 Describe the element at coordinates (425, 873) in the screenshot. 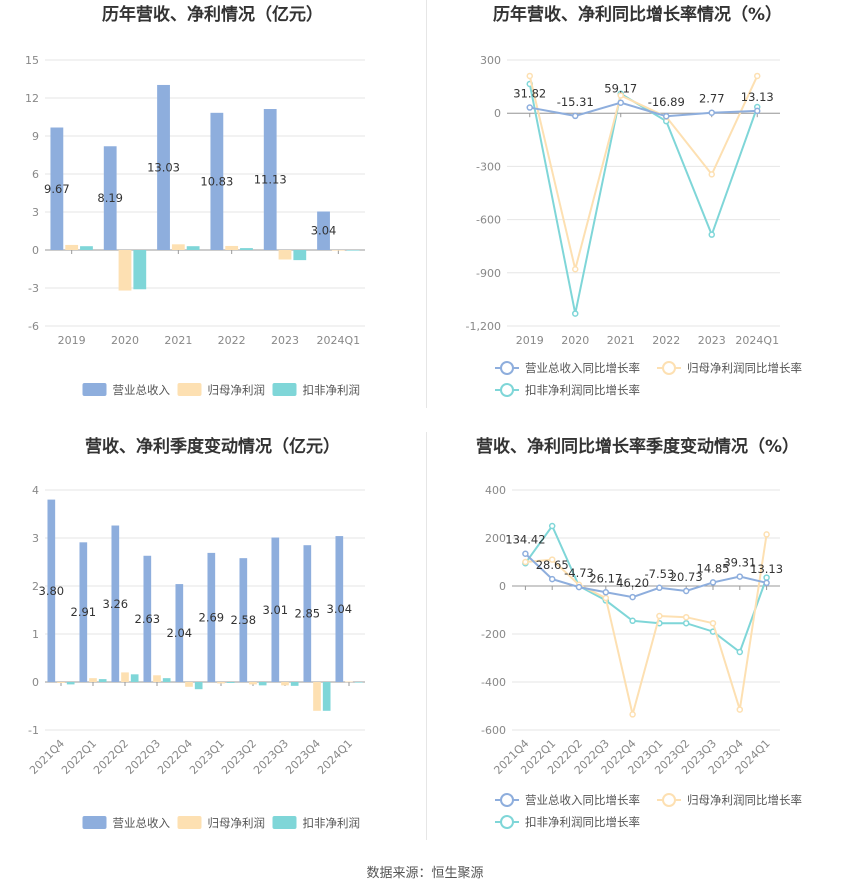

I see `data-source-note: 数据来源：恒生聚源` at that location.